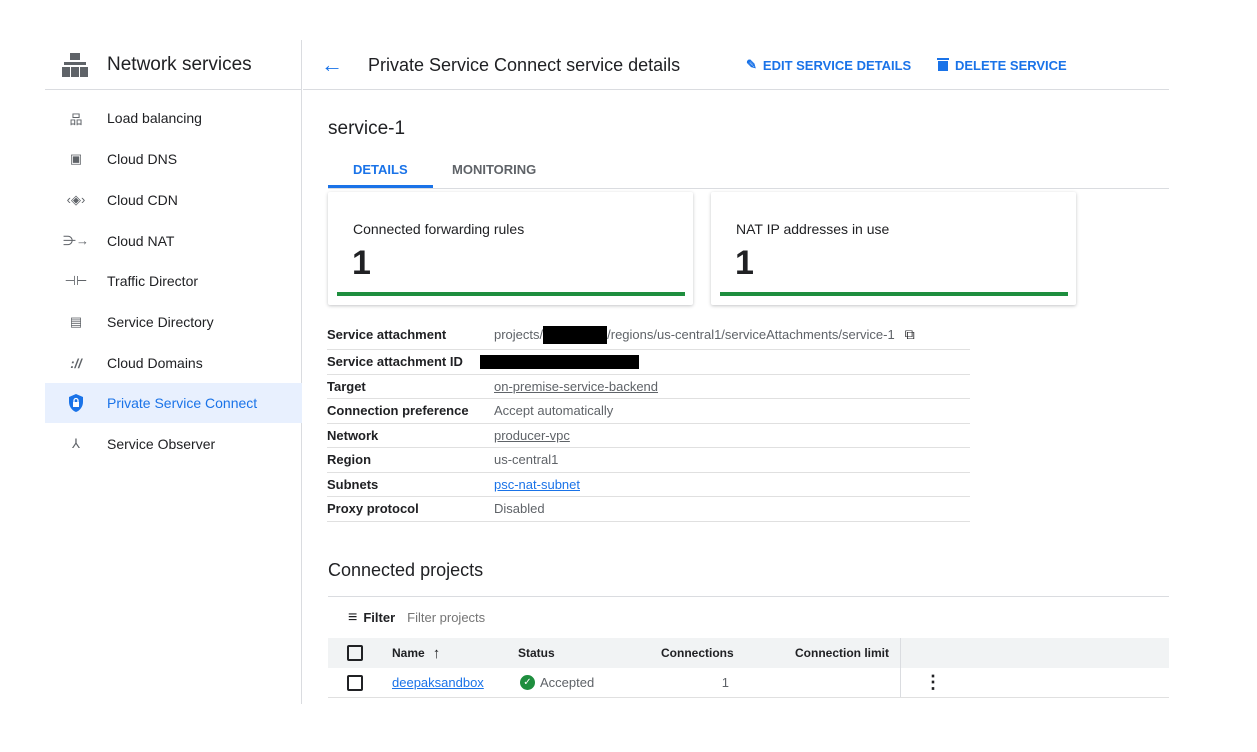  Describe the element at coordinates (943, 65) in the screenshot. I see `trash-icon` at that location.